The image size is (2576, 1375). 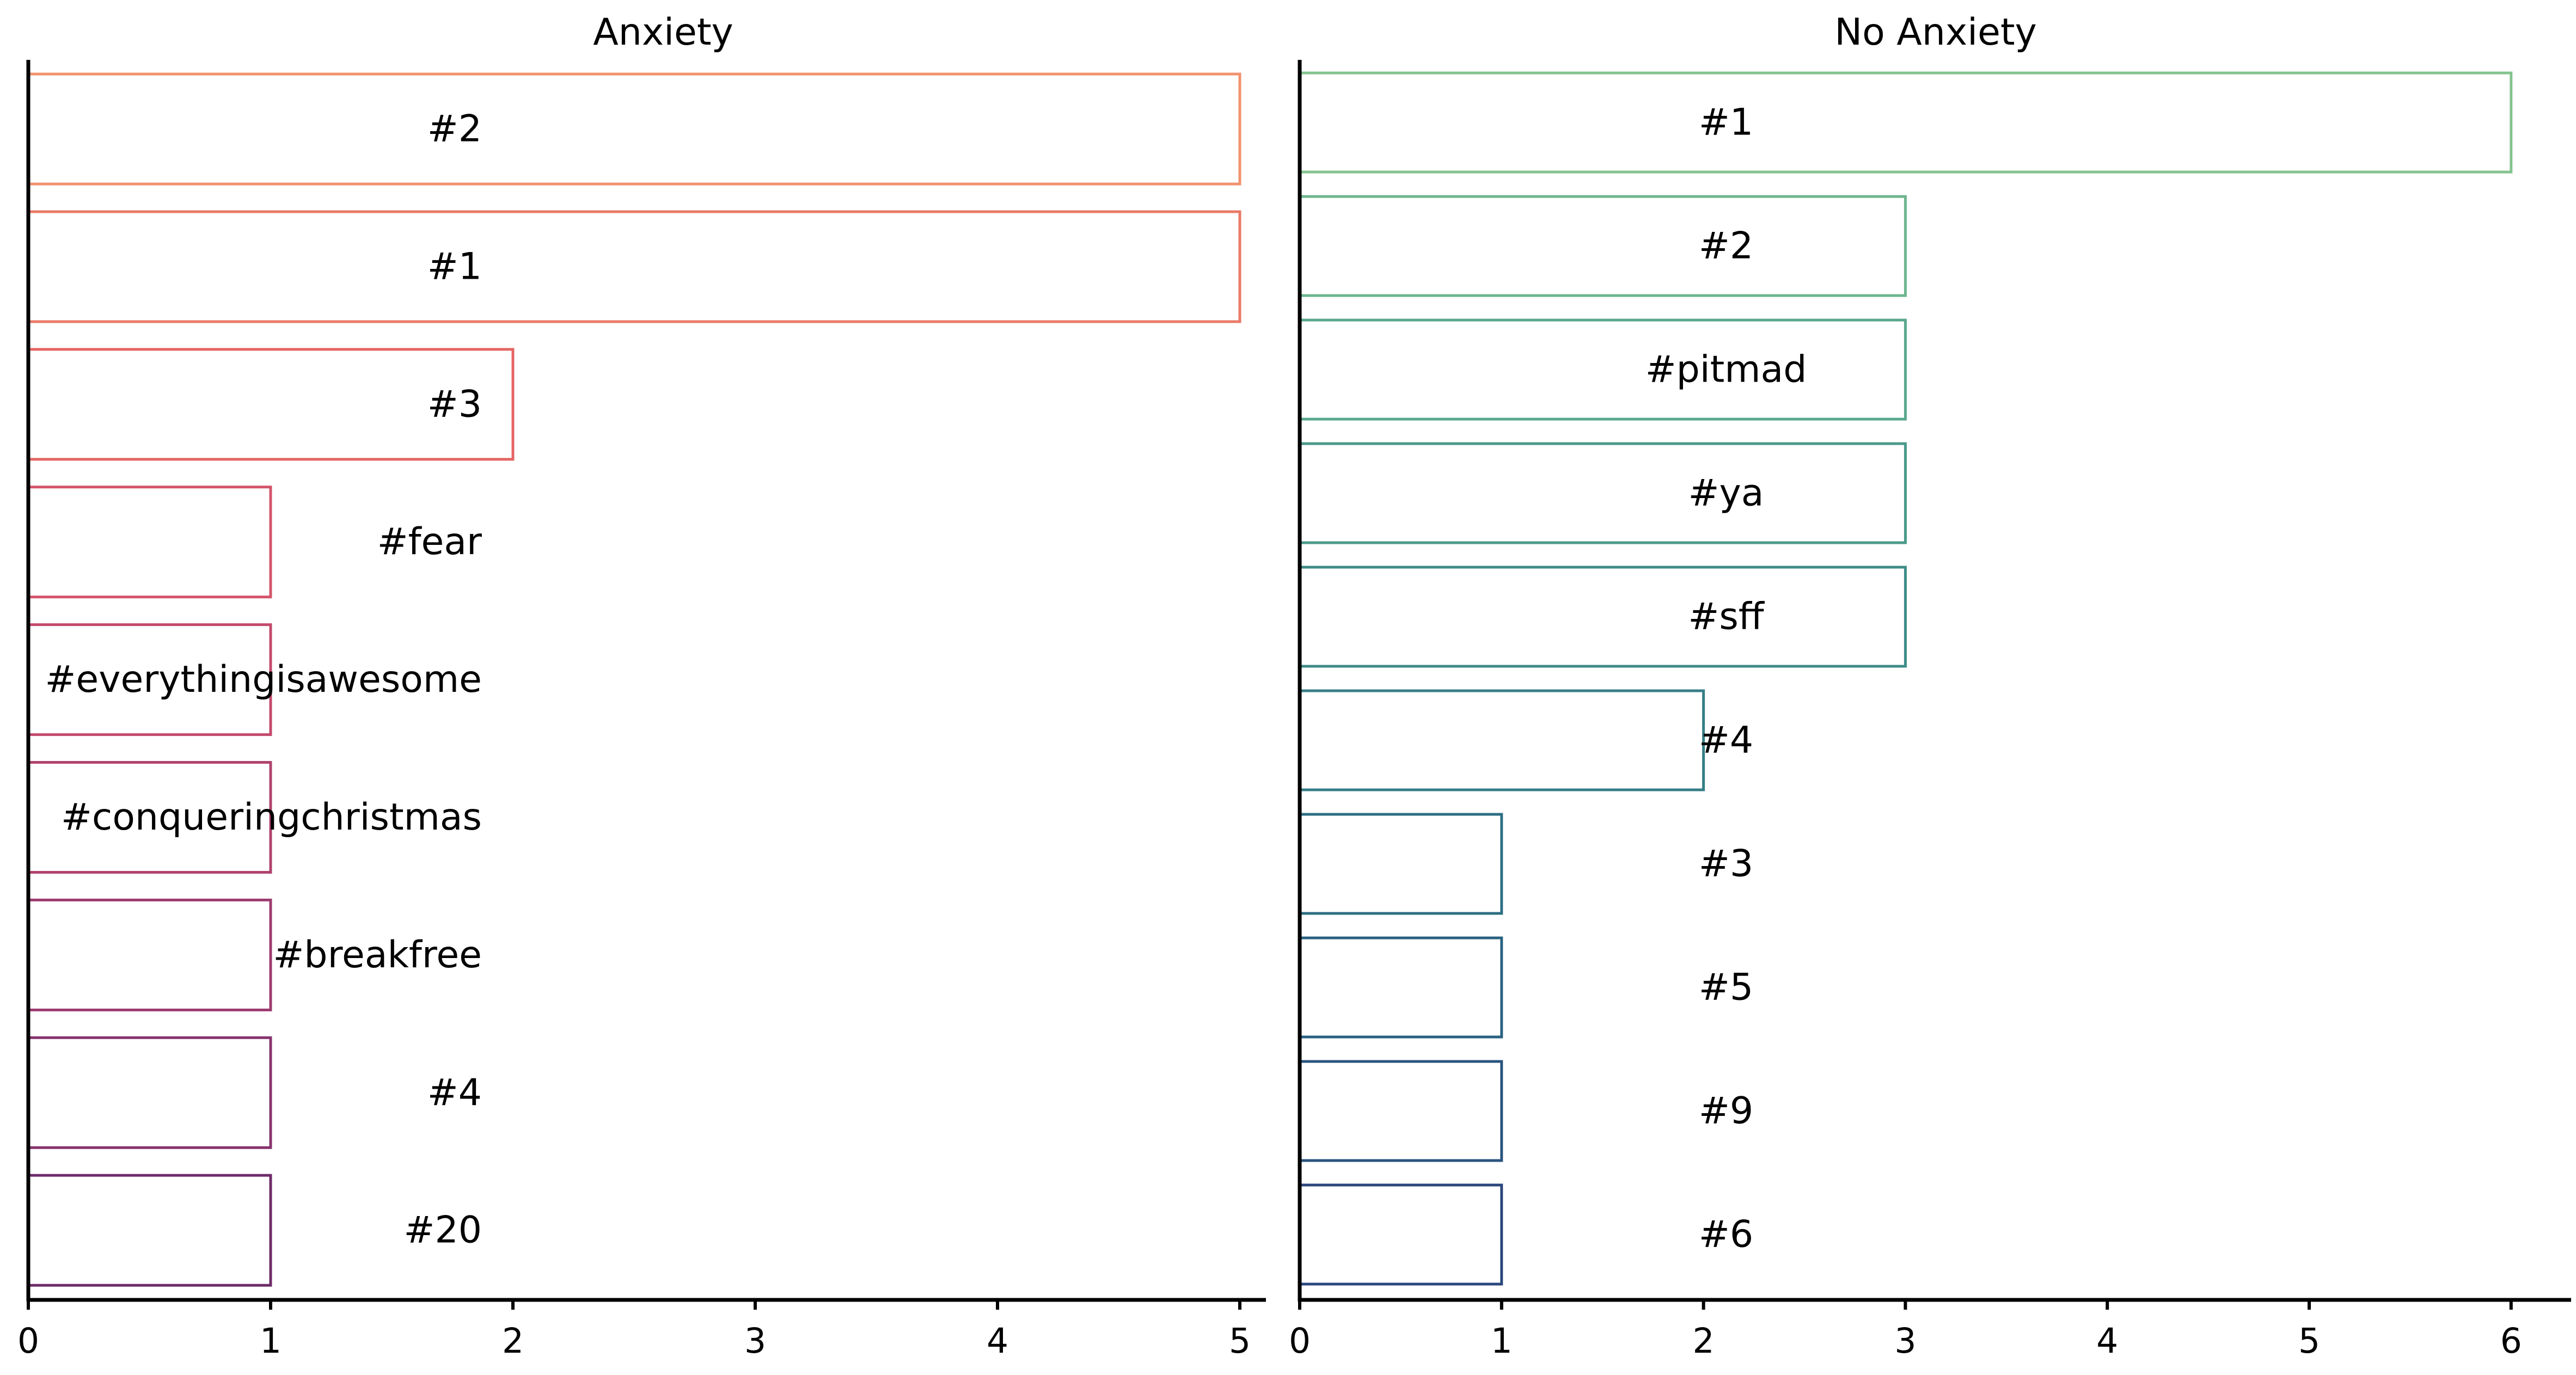 I want to click on anxiety-x-tick-label-3: 3, so click(x=755, y=1341).